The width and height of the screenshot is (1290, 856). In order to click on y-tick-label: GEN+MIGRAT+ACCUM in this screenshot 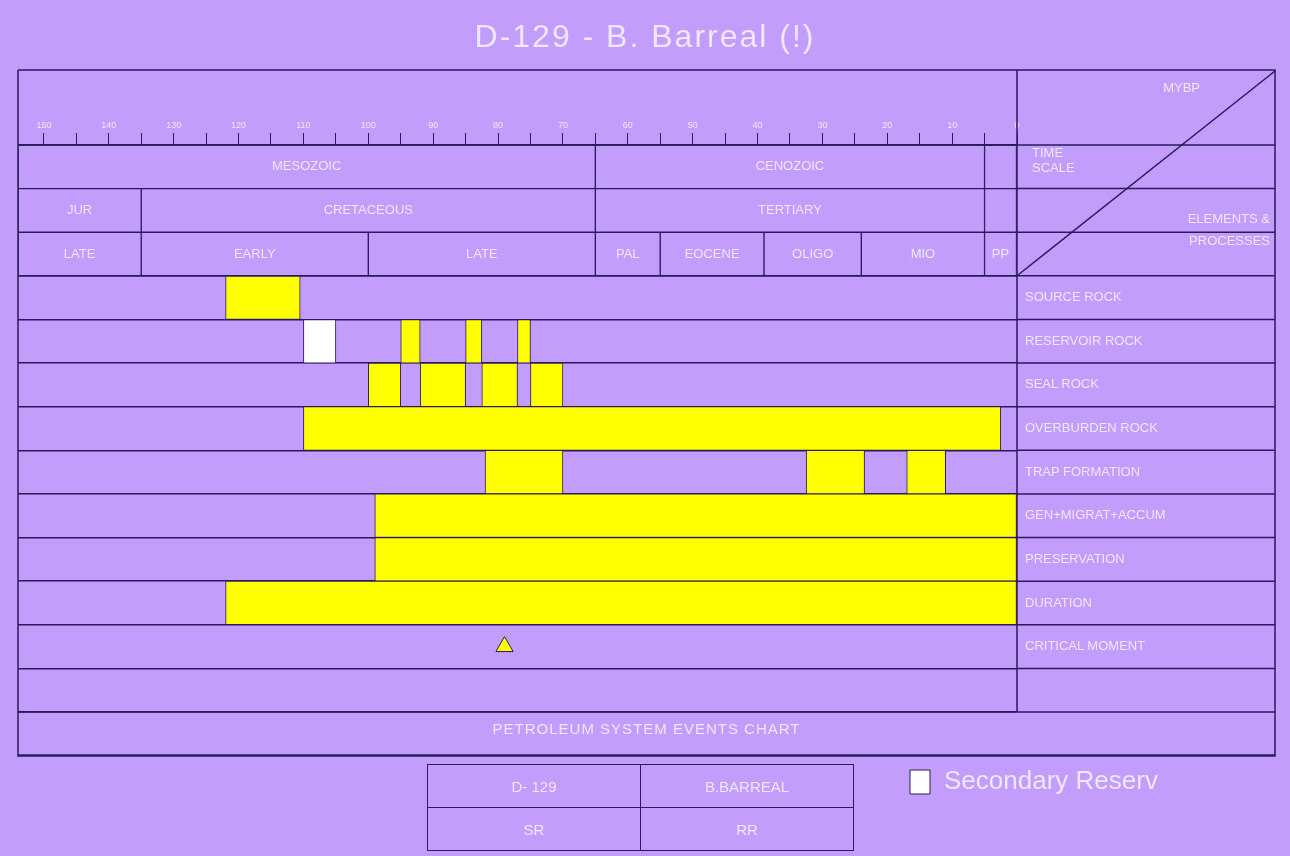, I will do `click(1095, 515)`.